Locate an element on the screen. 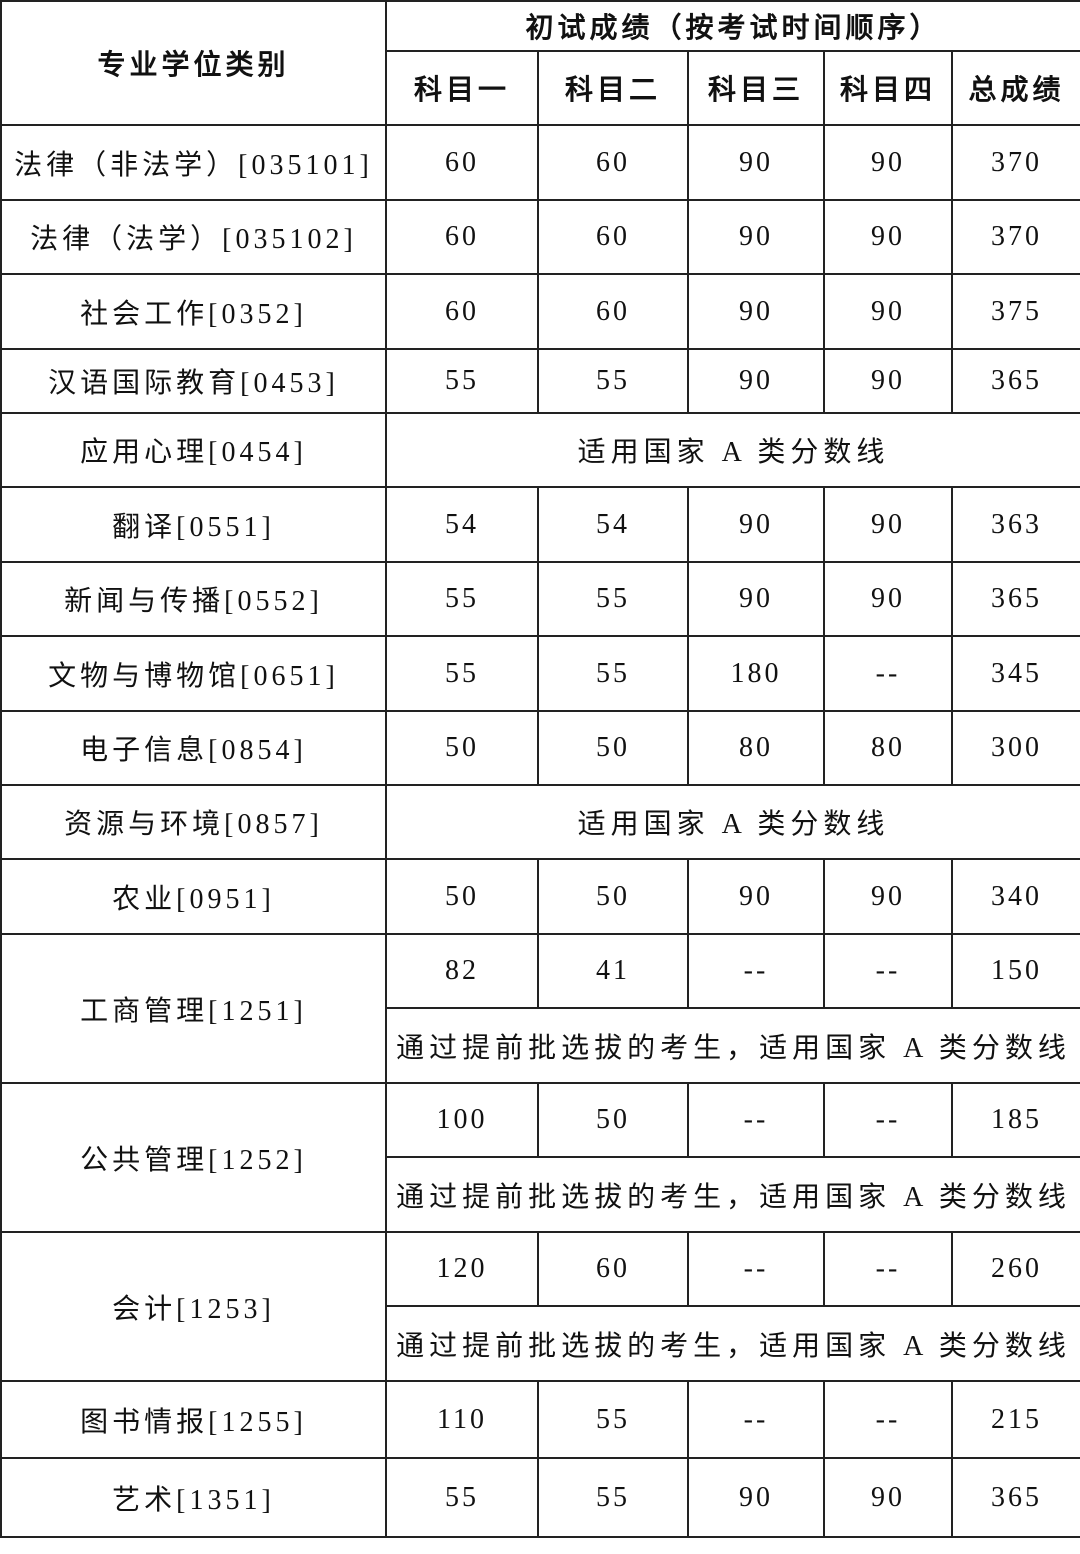 Image resolution: width=1080 pixels, height=1554 pixels. category-cell: 汉语国际教育[0453] is located at coordinates (193, 381).